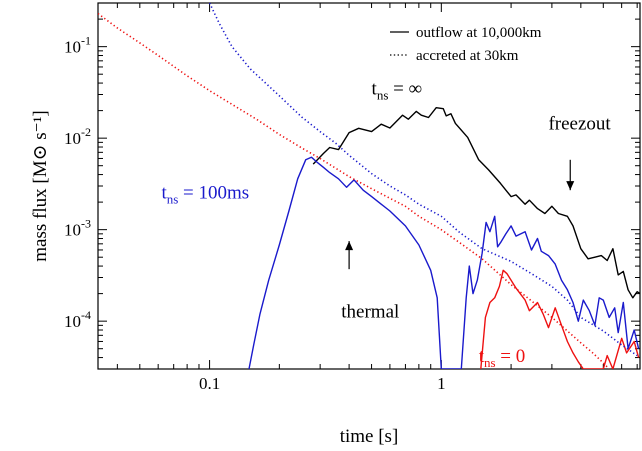 The width and height of the screenshot is (642, 451). I want to click on annotation-t0: tns = 0, so click(502, 358).